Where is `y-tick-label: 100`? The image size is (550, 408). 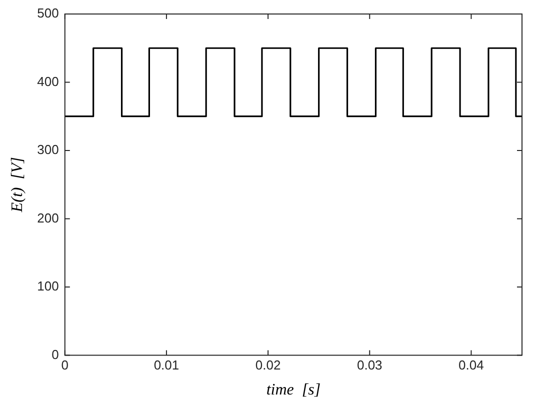
y-tick-label: 100 is located at coordinates (48, 286).